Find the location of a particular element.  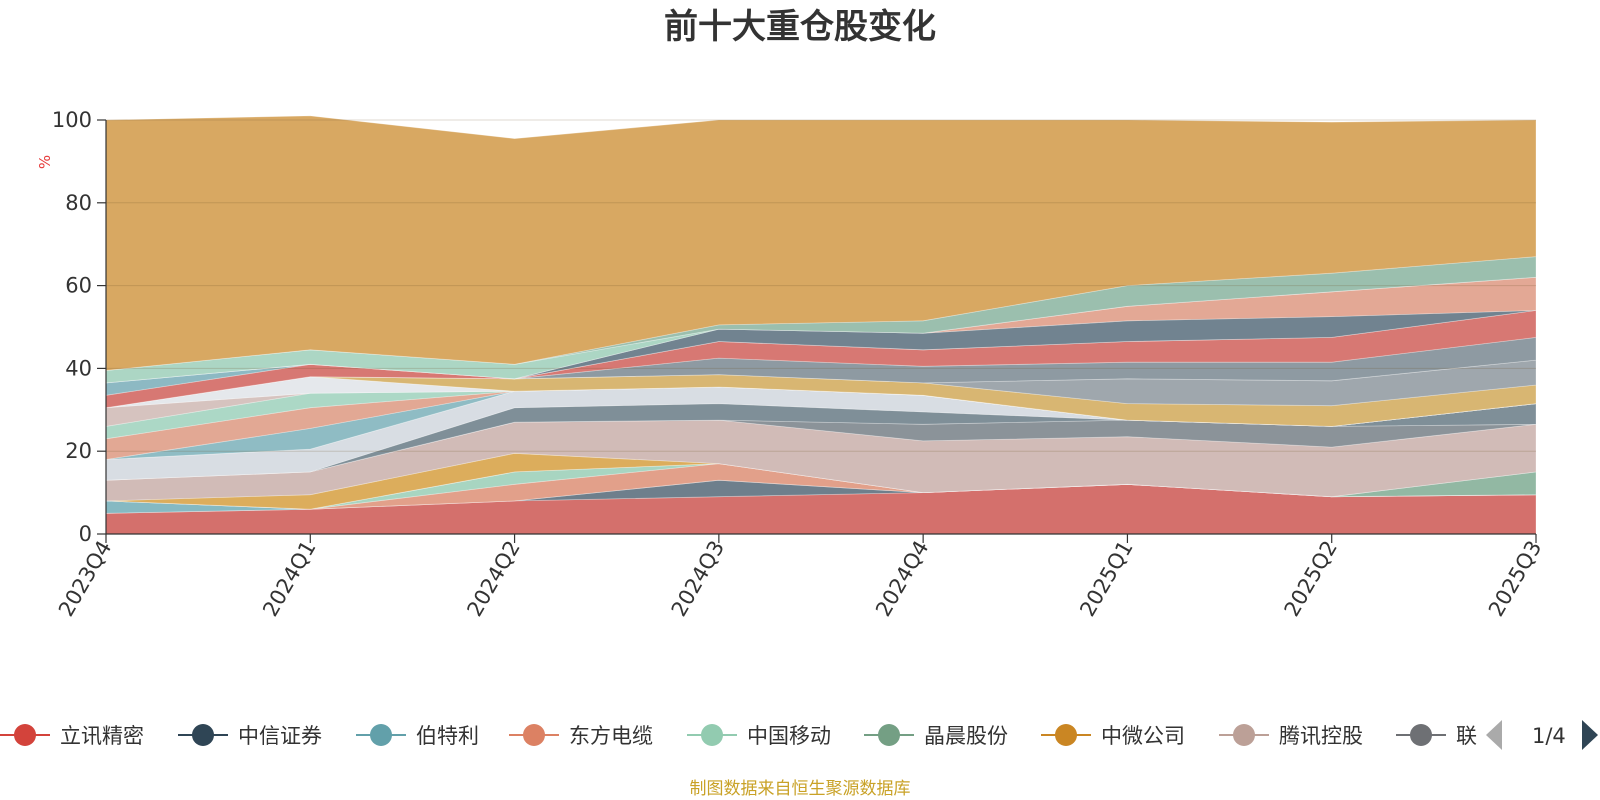

x-tick-label: 2023Q4 is located at coordinates (85, 579).